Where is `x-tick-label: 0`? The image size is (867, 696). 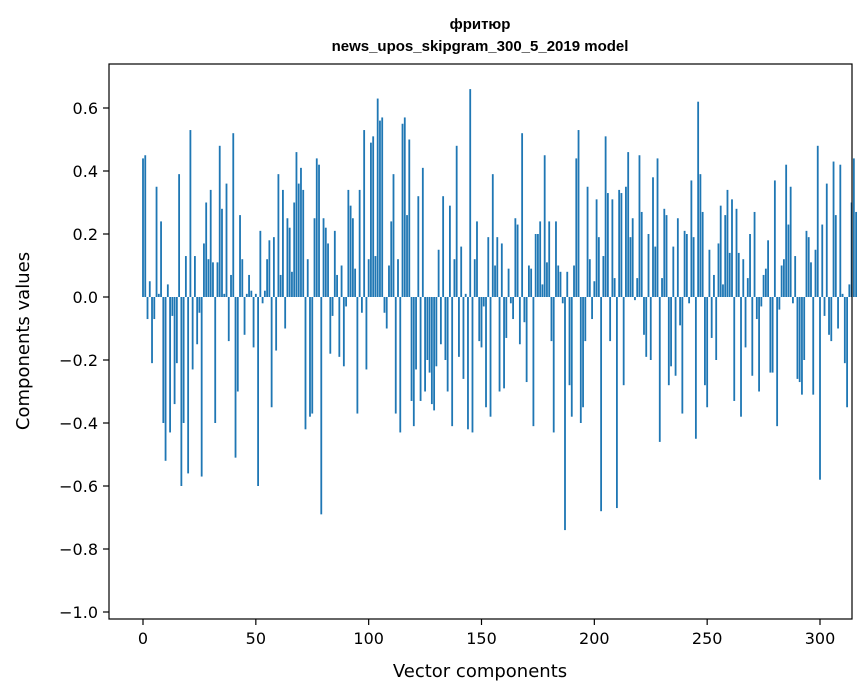 x-tick-label: 0 is located at coordinates (143, 638).